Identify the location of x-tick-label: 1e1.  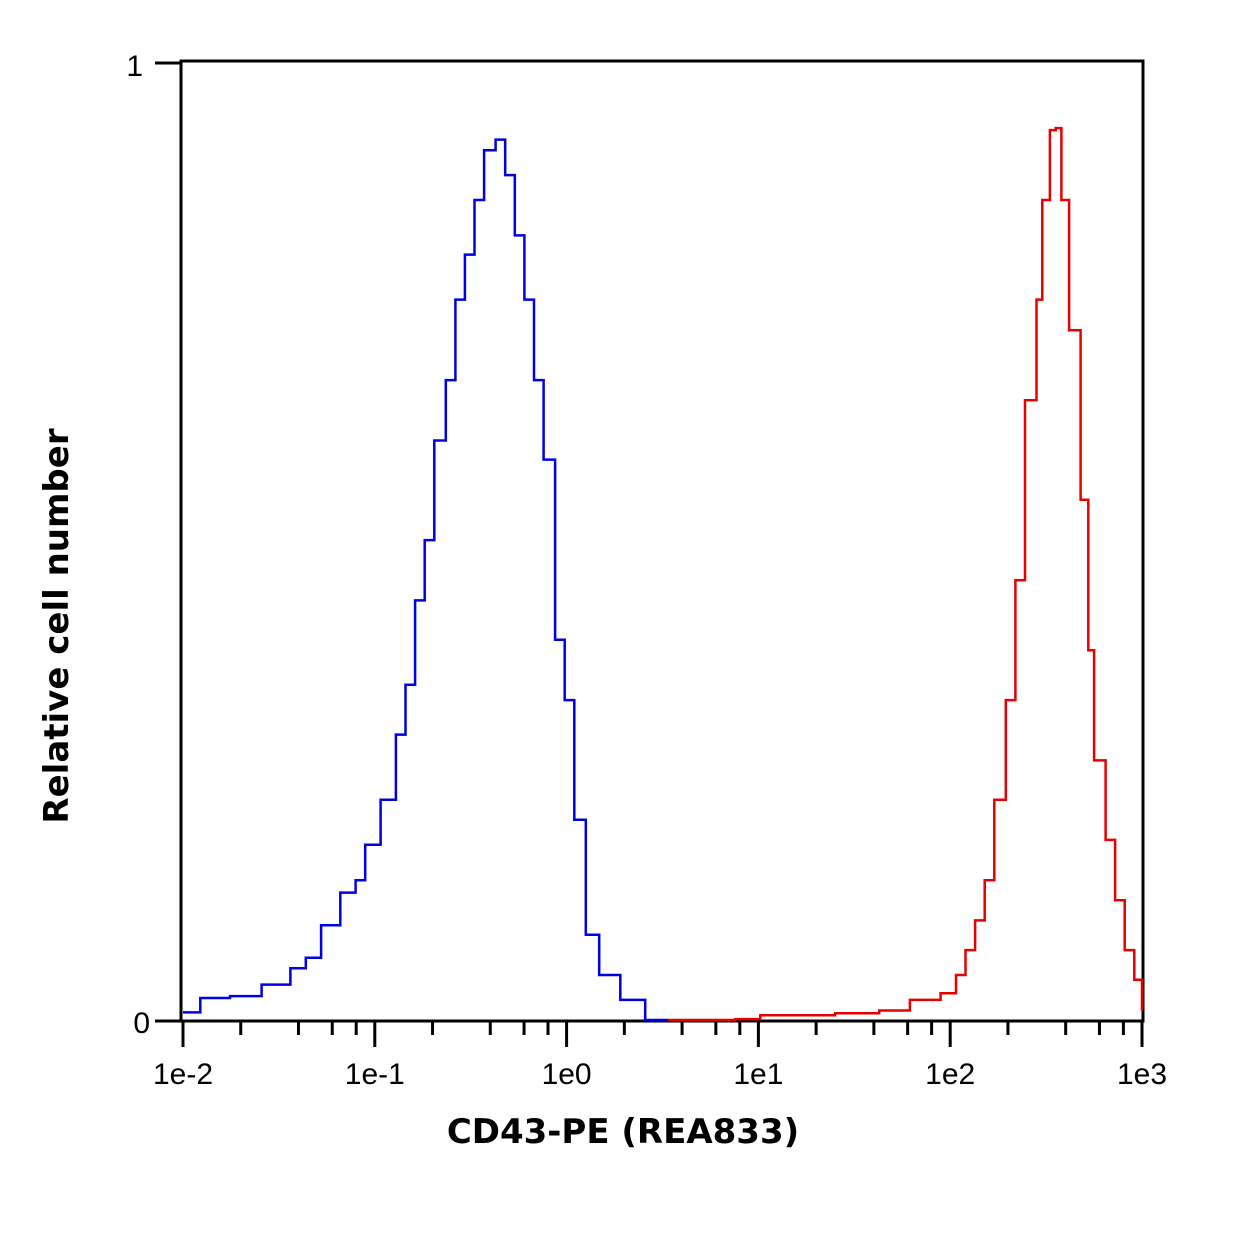
(758, 1074).